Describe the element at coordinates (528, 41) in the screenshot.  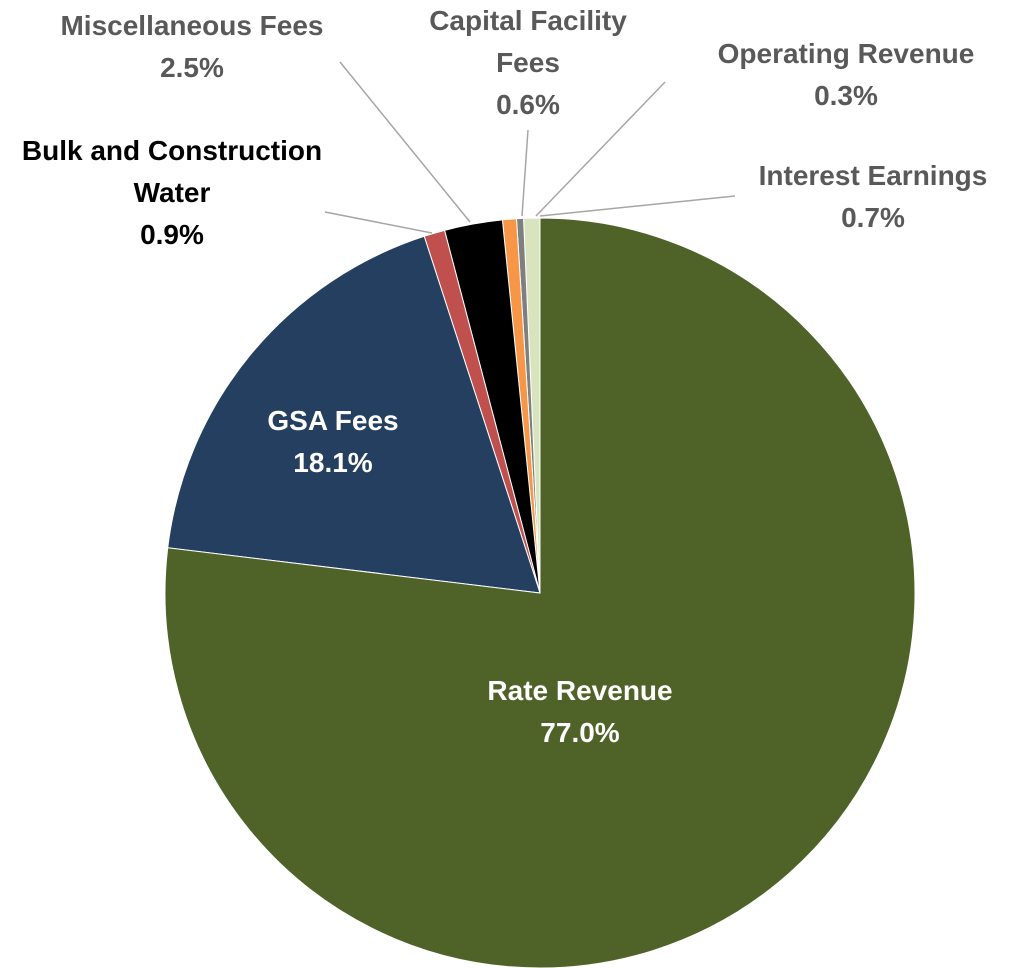
I see `category-label: Capital Facility Fees` at that location.